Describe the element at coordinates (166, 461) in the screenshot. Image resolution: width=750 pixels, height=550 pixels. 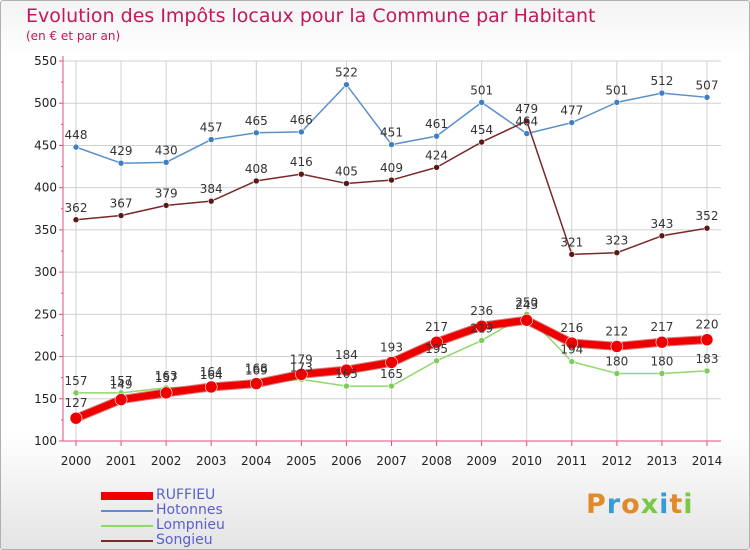
I see `x-tick-label-2002: 2002` at that location.